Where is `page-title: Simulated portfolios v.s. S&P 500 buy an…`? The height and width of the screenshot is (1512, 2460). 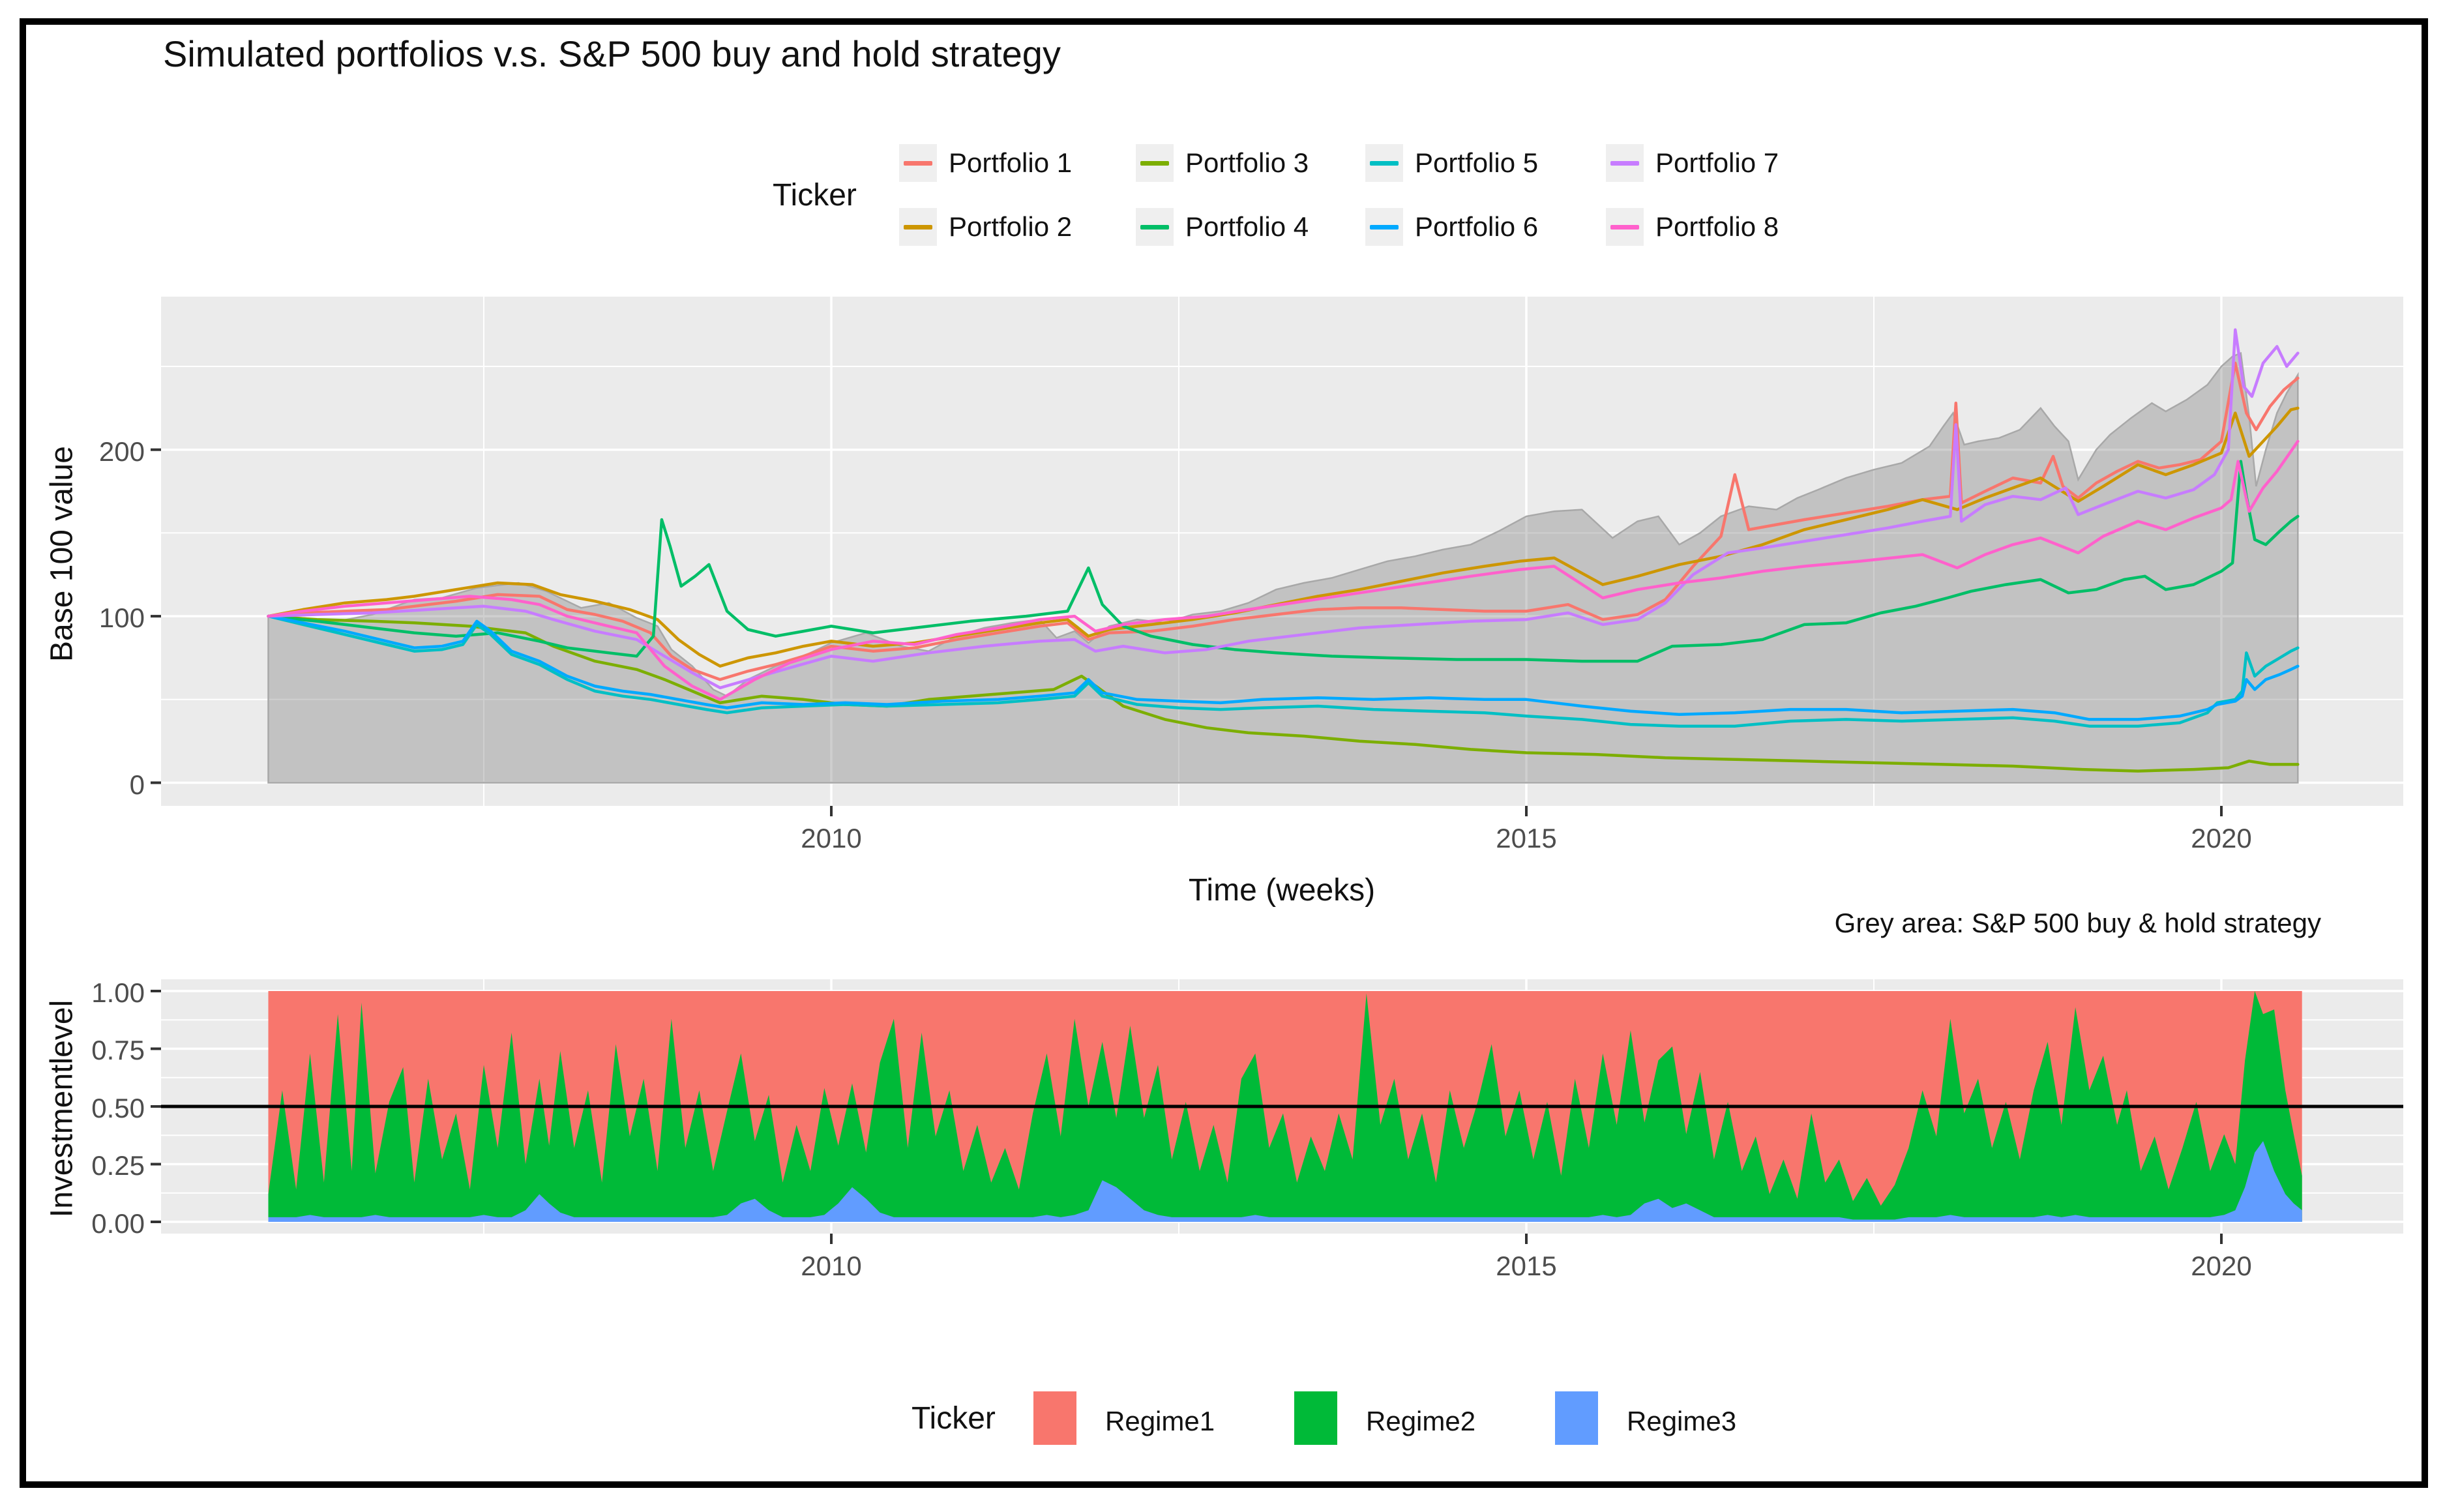 page-title: Simulated portfolios v.s. S&P 500 buy an… is located at coordinates (612, 53).